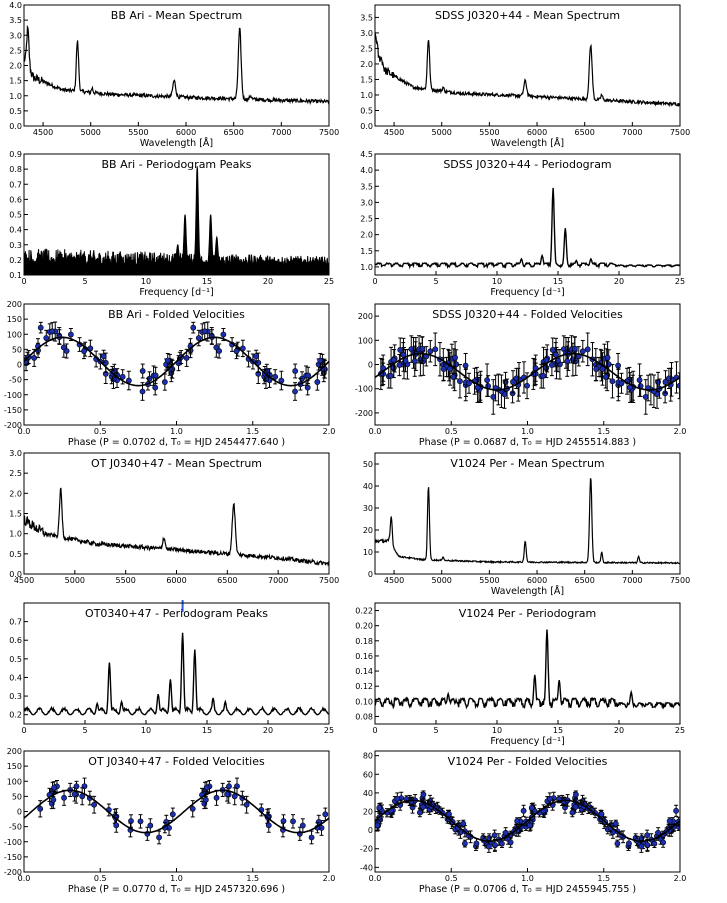 Image resolution: width=727 pixels, height=903 pixels. I want to click on y-tick-label: 80, so click(368, 756).